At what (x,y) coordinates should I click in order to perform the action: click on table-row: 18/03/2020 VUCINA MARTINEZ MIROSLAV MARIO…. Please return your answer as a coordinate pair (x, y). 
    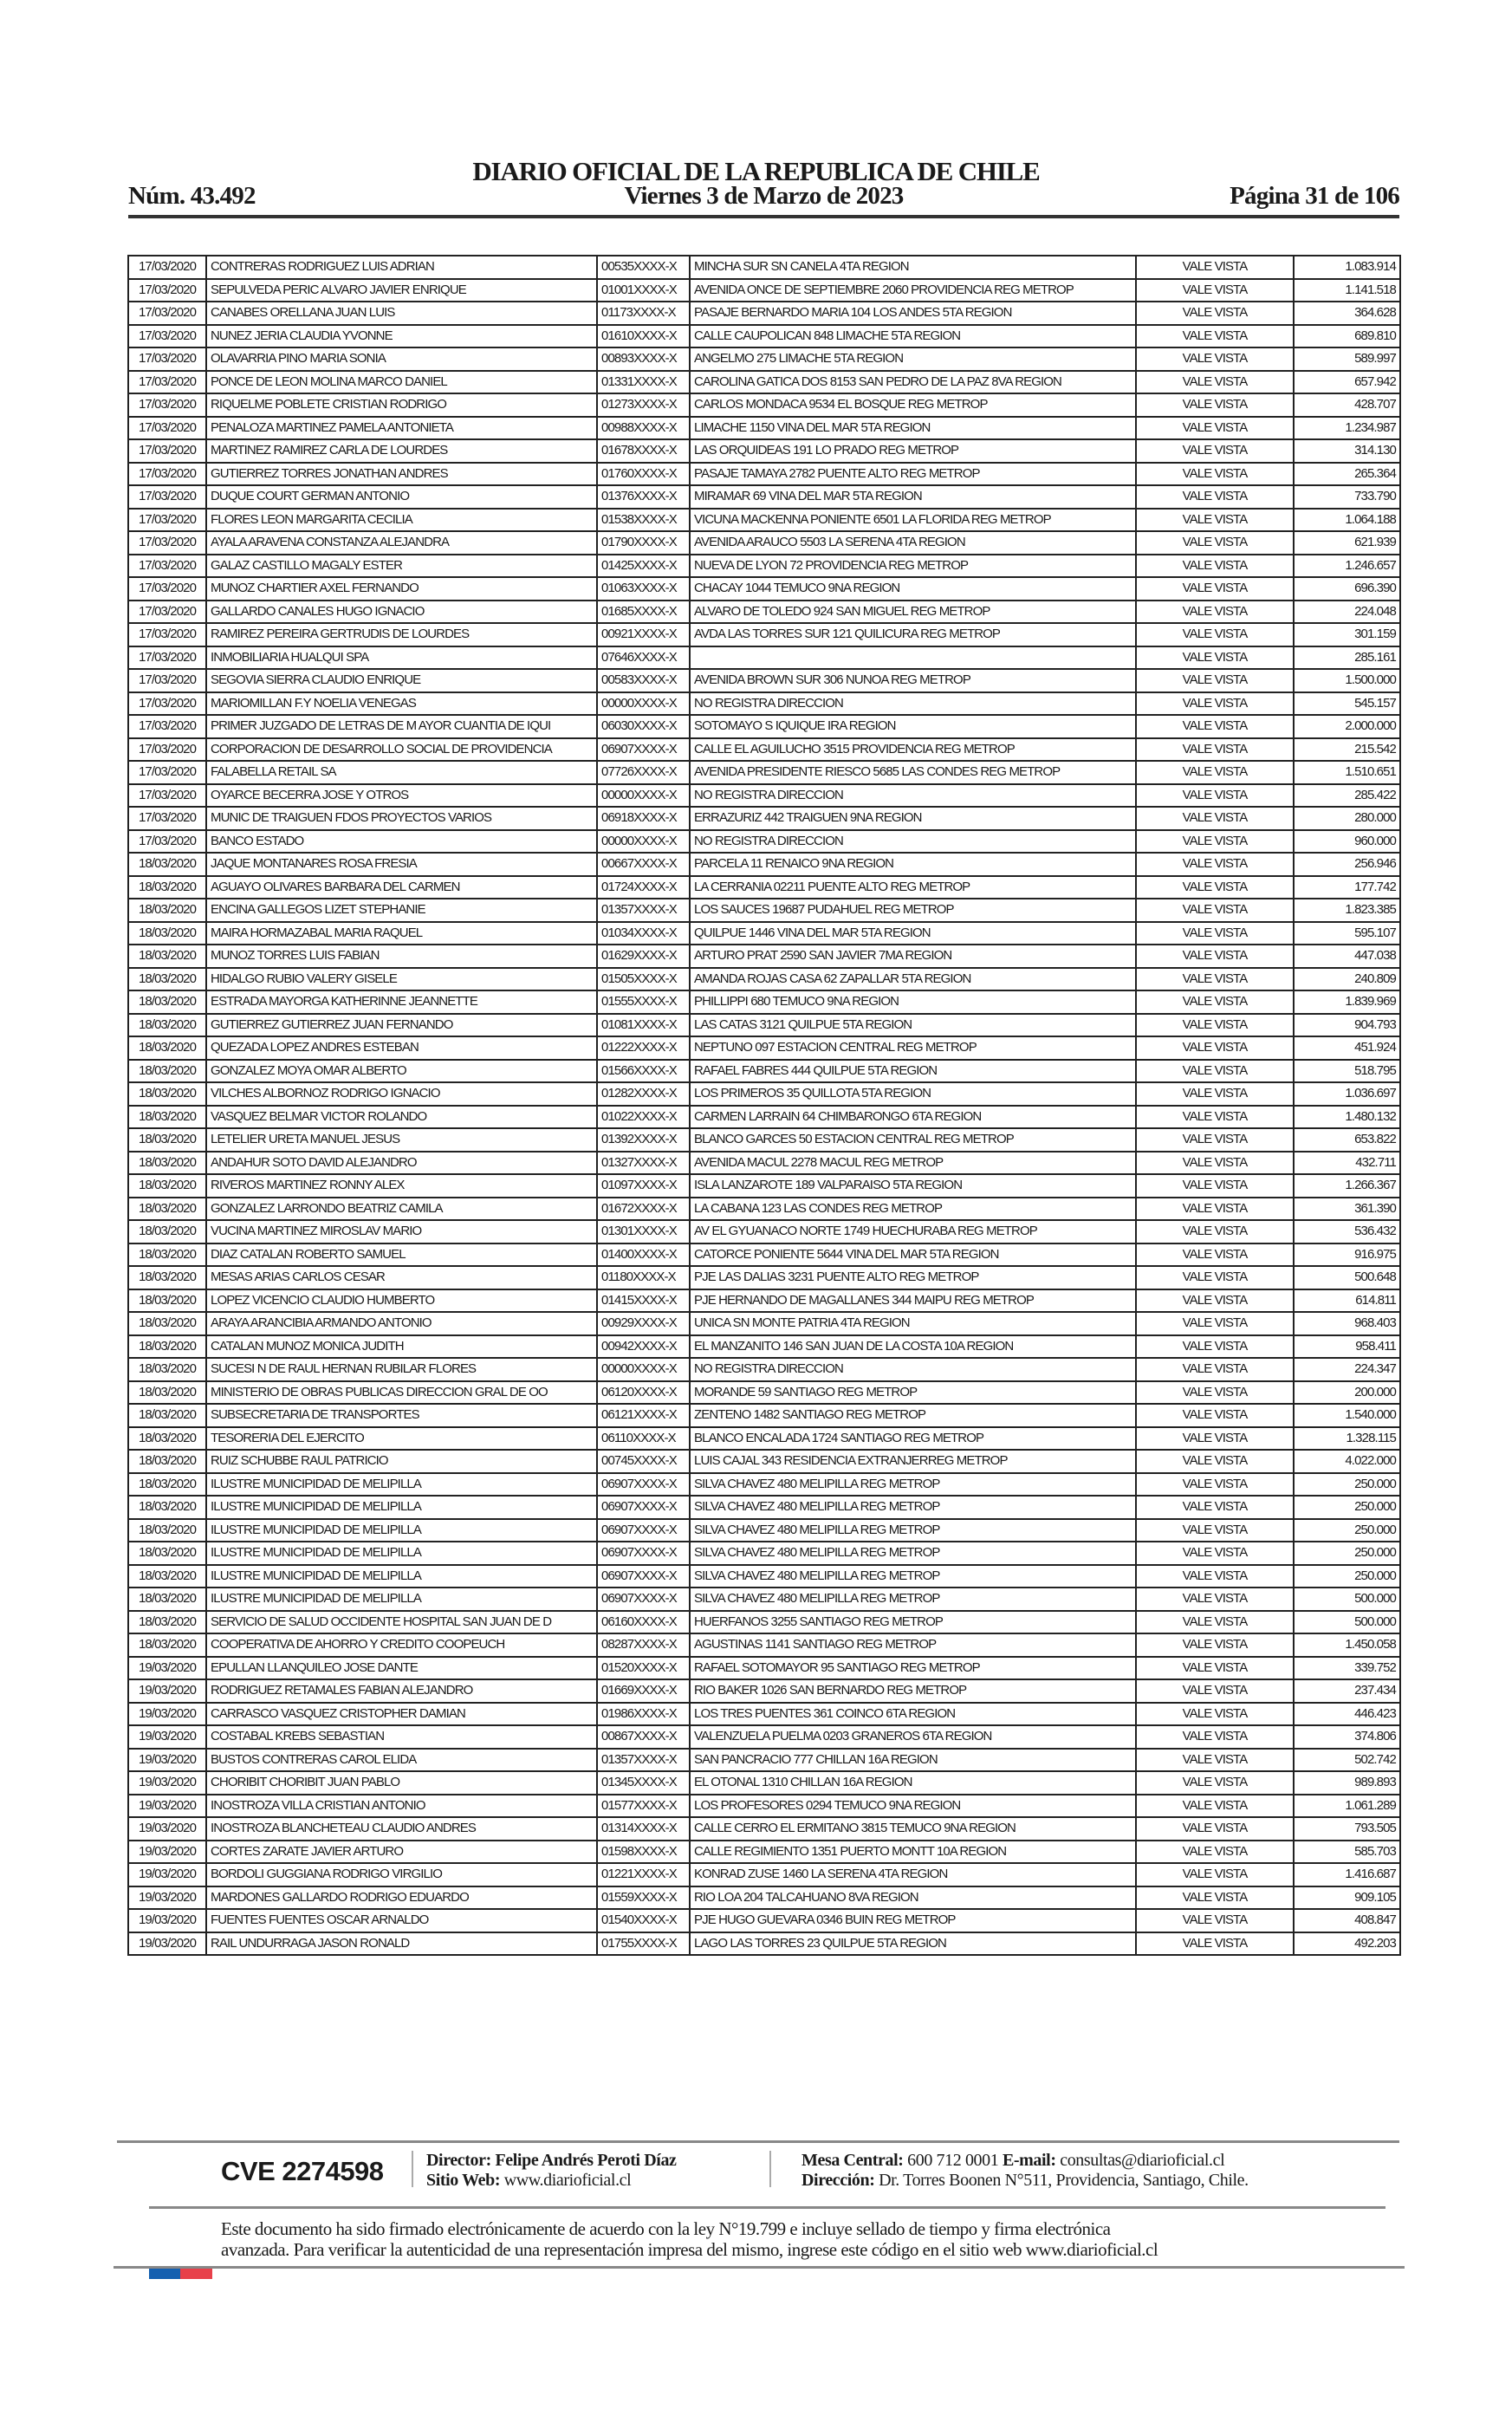
    Looking at the image, I should click on (764, 1231).